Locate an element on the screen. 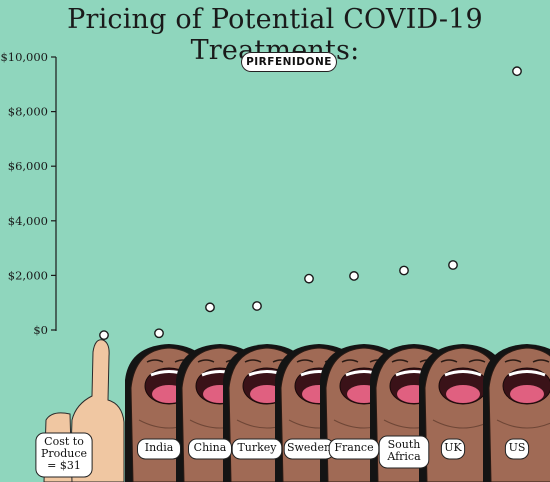 The width and height of the screenshot is (550, 482). x-category-text: China is located at coordinates (210, 447).